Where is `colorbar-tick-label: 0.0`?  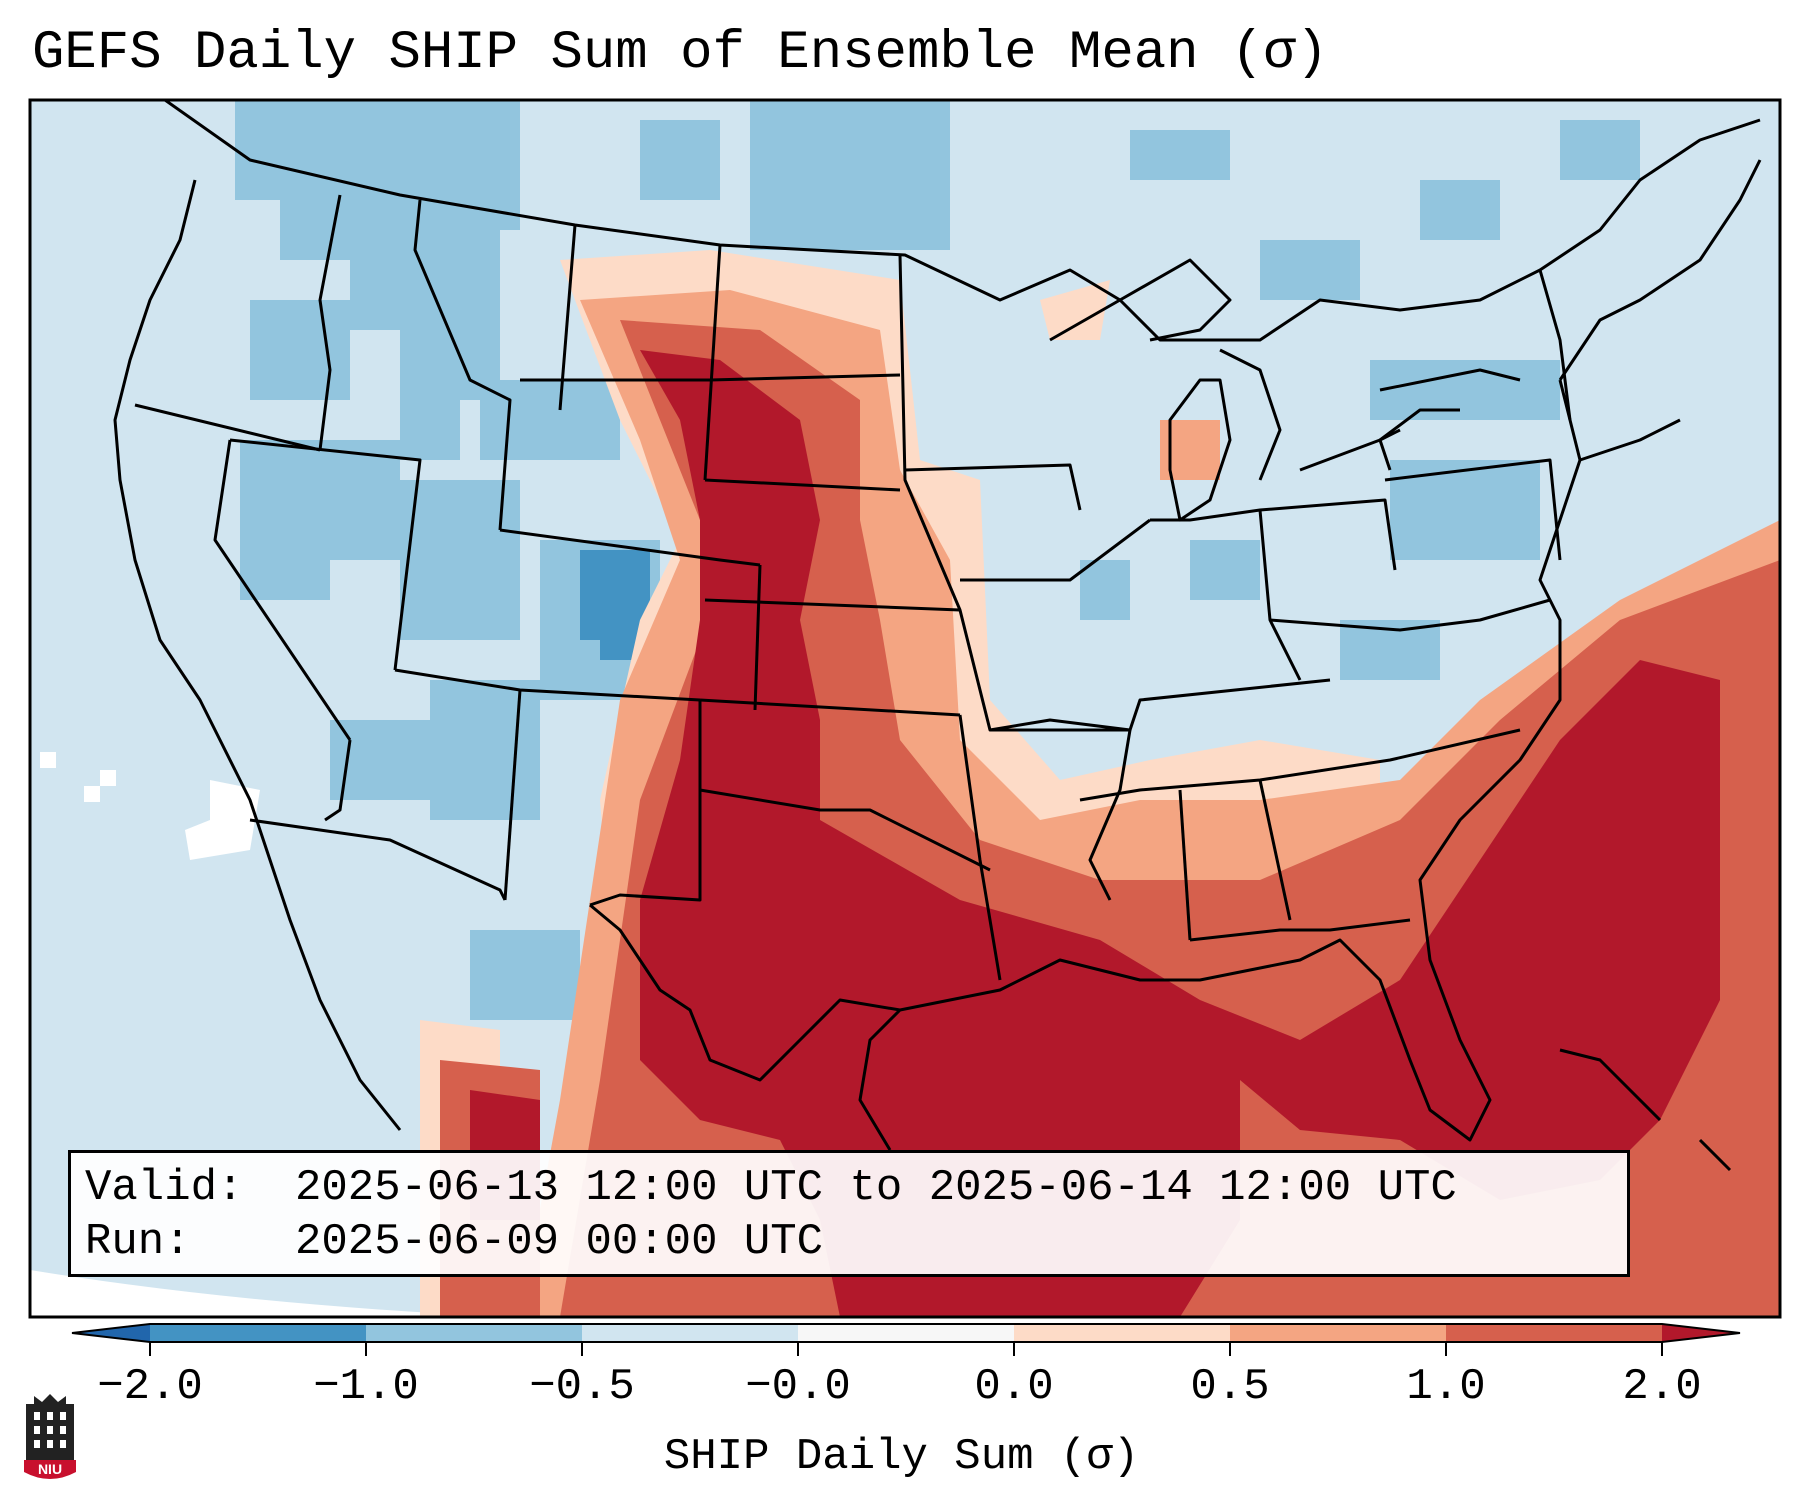 colorbar-tick-label: 0.0 is located at coordinates (1014, 1387).